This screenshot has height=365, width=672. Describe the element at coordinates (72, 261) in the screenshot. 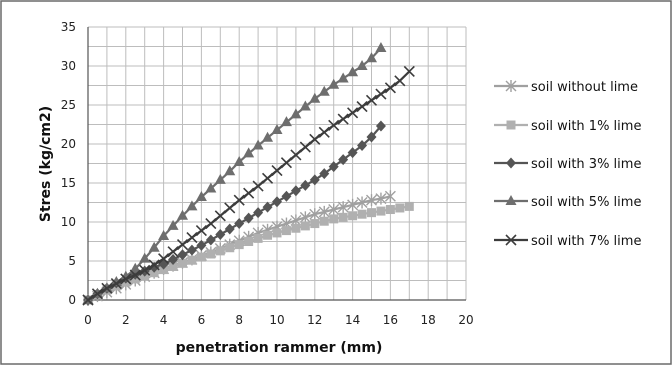

I see `y-tick-label: 5` at that location.